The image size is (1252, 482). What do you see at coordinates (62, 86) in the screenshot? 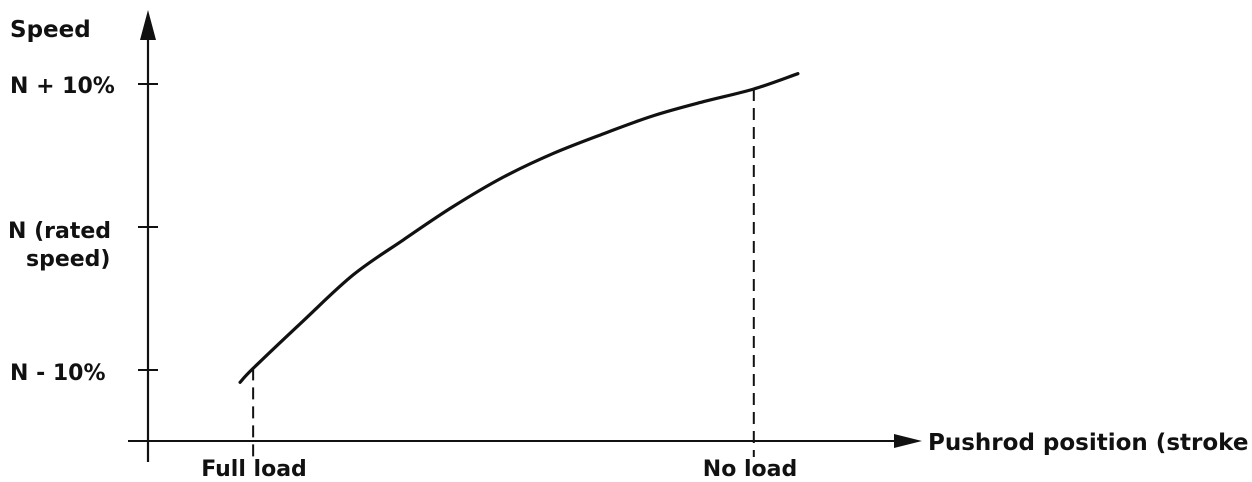
I see `y-tick-label-n-plus-10: N + 10%` at bounding box center [62, 86].